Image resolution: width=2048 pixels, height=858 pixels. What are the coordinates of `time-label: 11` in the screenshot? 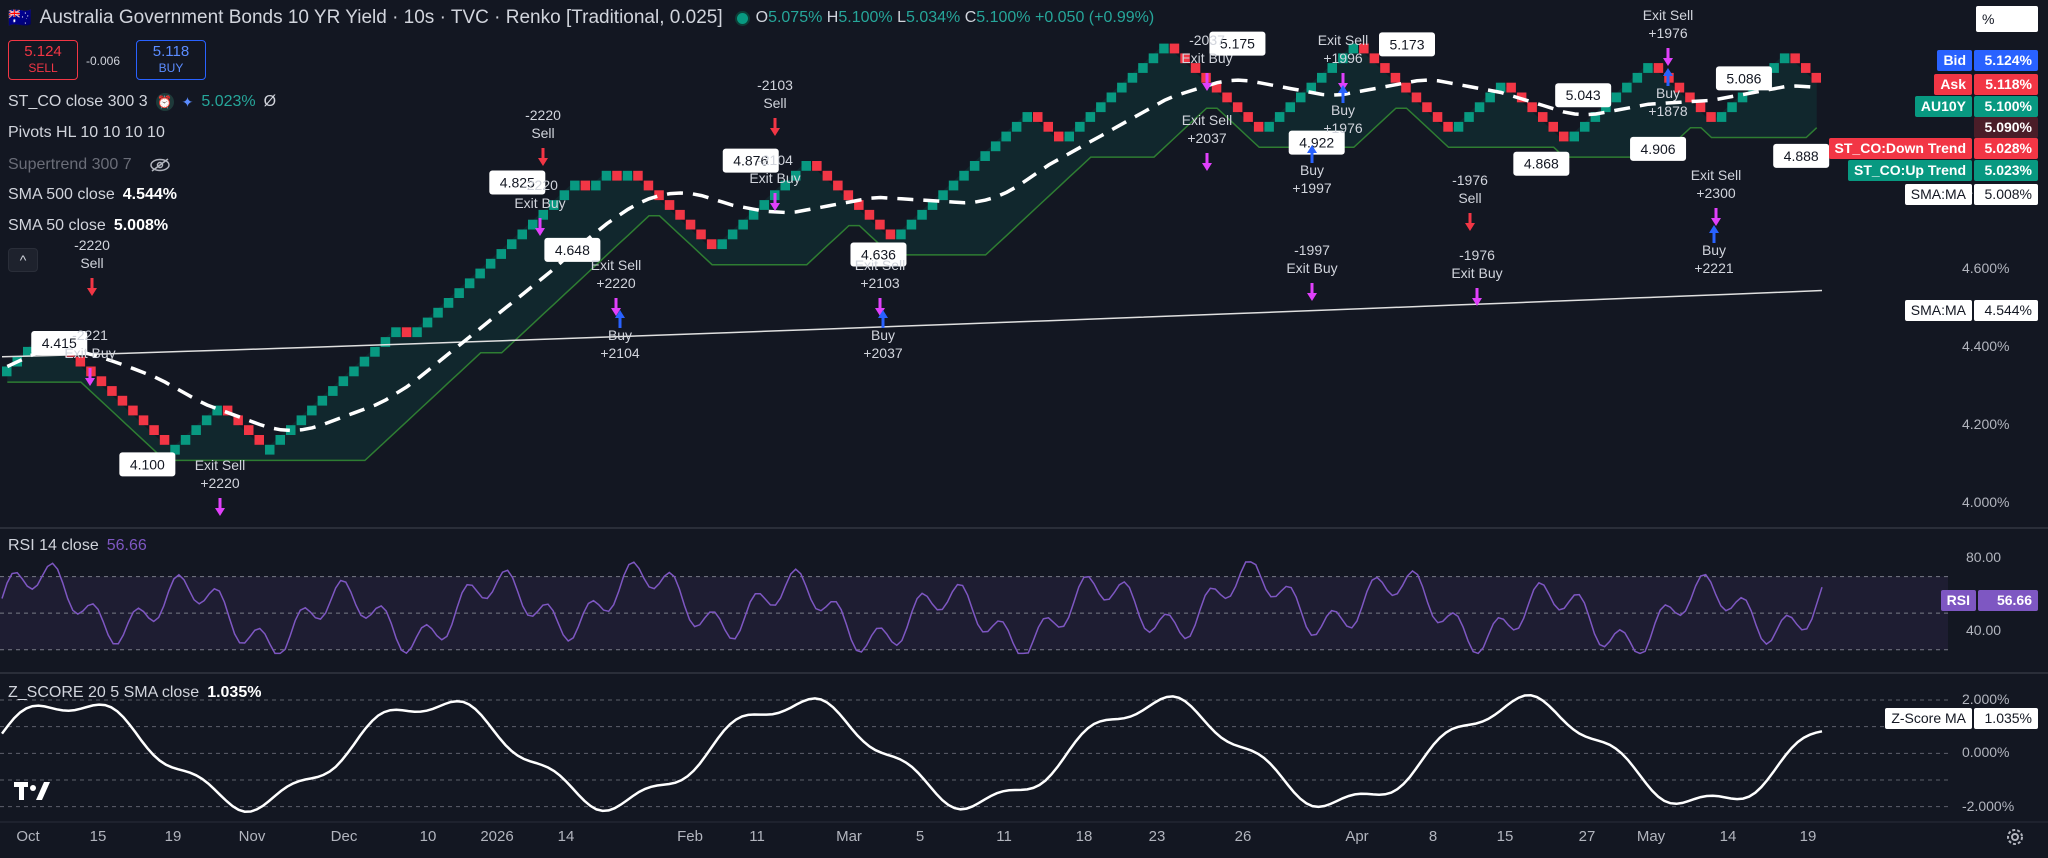 It's located at (1004, 836).